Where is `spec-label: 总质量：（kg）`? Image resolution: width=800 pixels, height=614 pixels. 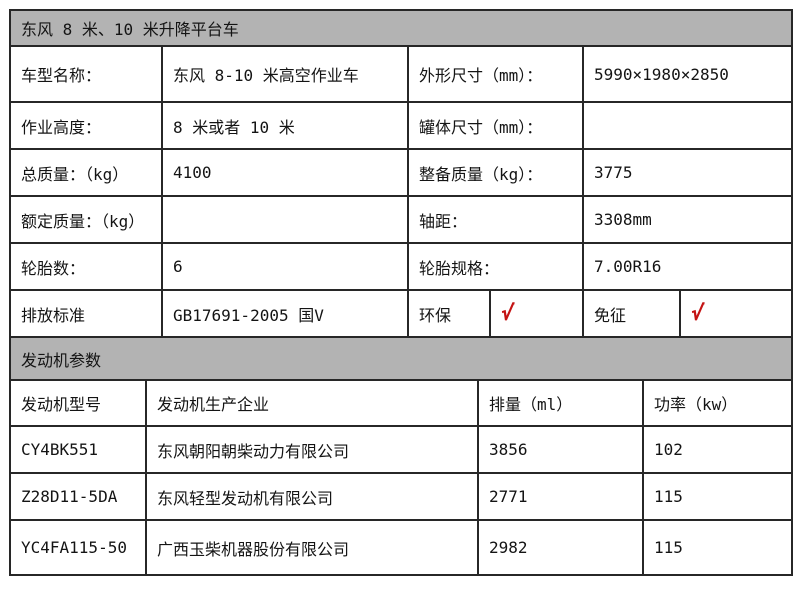 spec-label: 总质量：（kg） is located at coordinates (86, 172).